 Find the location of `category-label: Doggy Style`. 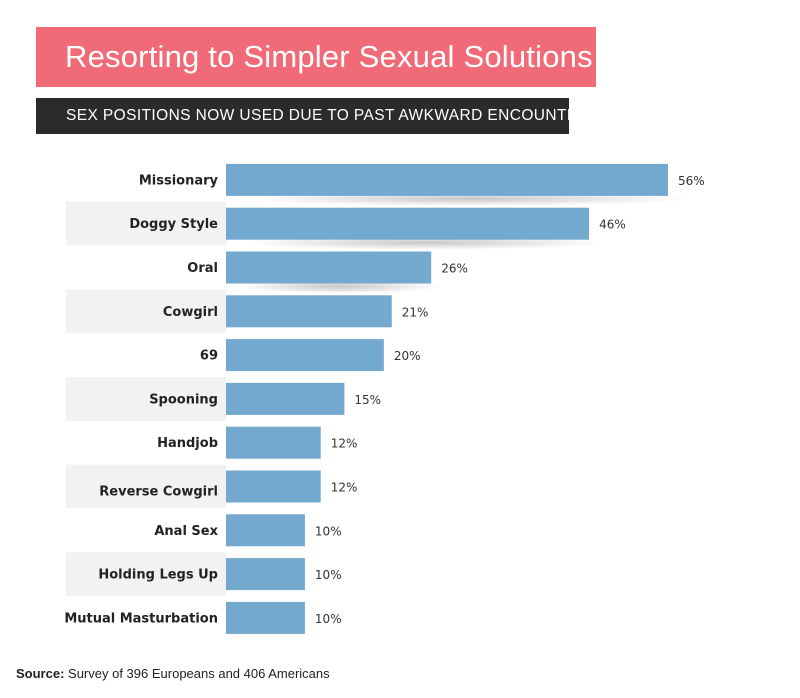

category-label: Doggy Style is located at coordinates (173, 224).